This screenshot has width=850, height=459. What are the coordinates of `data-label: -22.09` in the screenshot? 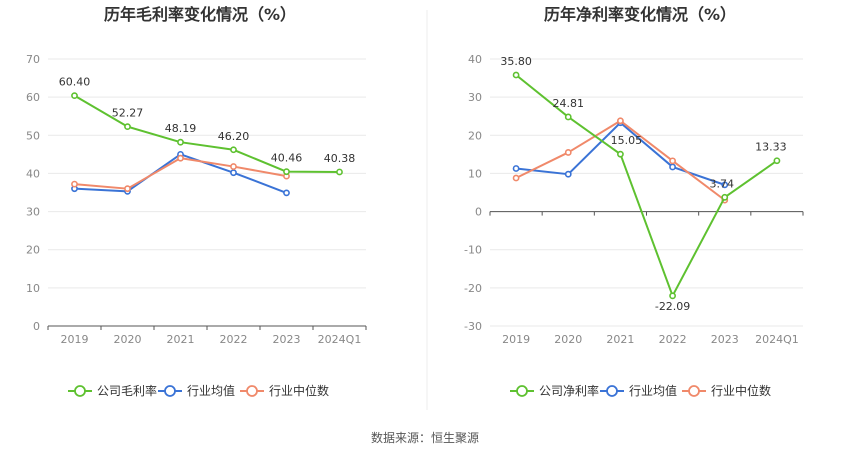 It's located at (672, 306).